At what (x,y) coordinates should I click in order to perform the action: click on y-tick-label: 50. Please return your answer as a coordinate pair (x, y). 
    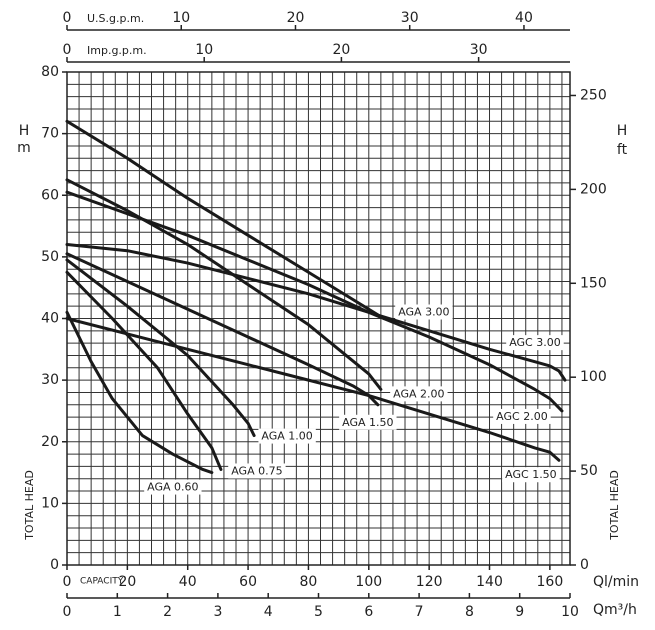
    Looking at the image, I should click on (50, 257).